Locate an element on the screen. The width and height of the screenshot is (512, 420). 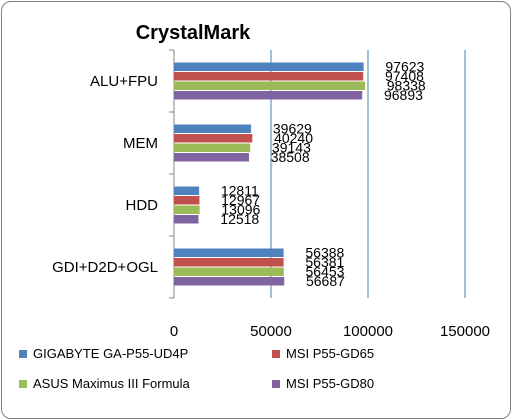
bar-alu-fpu-msi-p55-gd65 is located at coordinates (268, 76).